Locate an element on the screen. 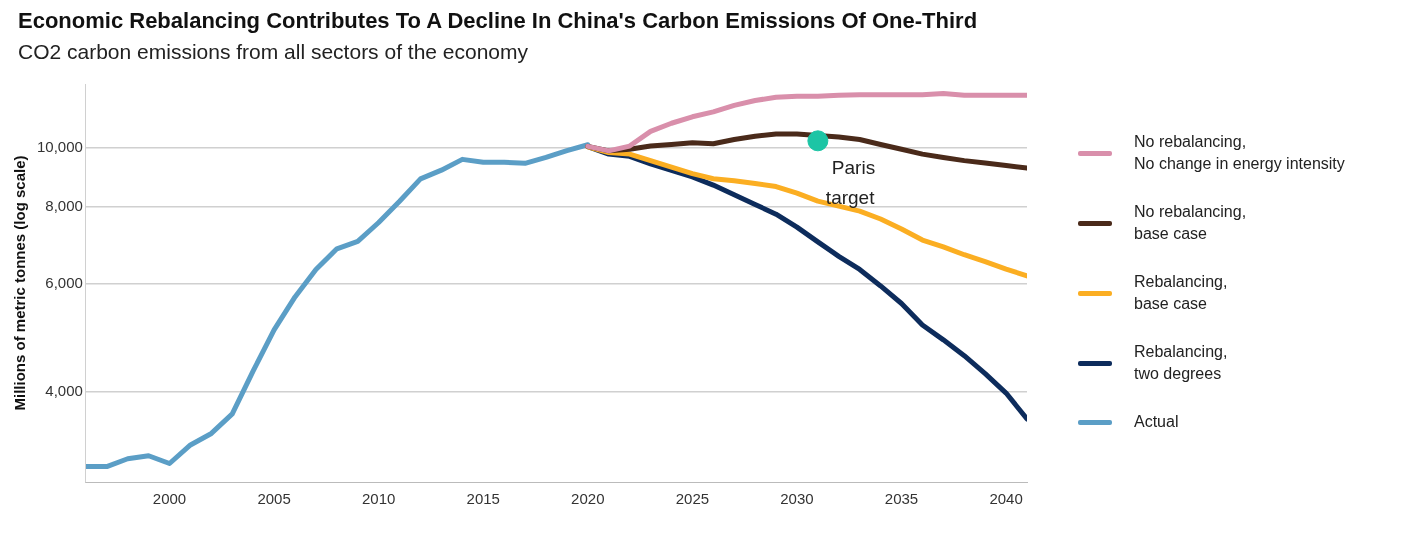 This screenshot has height=538, width=1417. x-tick-label: 2000 is located at coordinates (169, 499).